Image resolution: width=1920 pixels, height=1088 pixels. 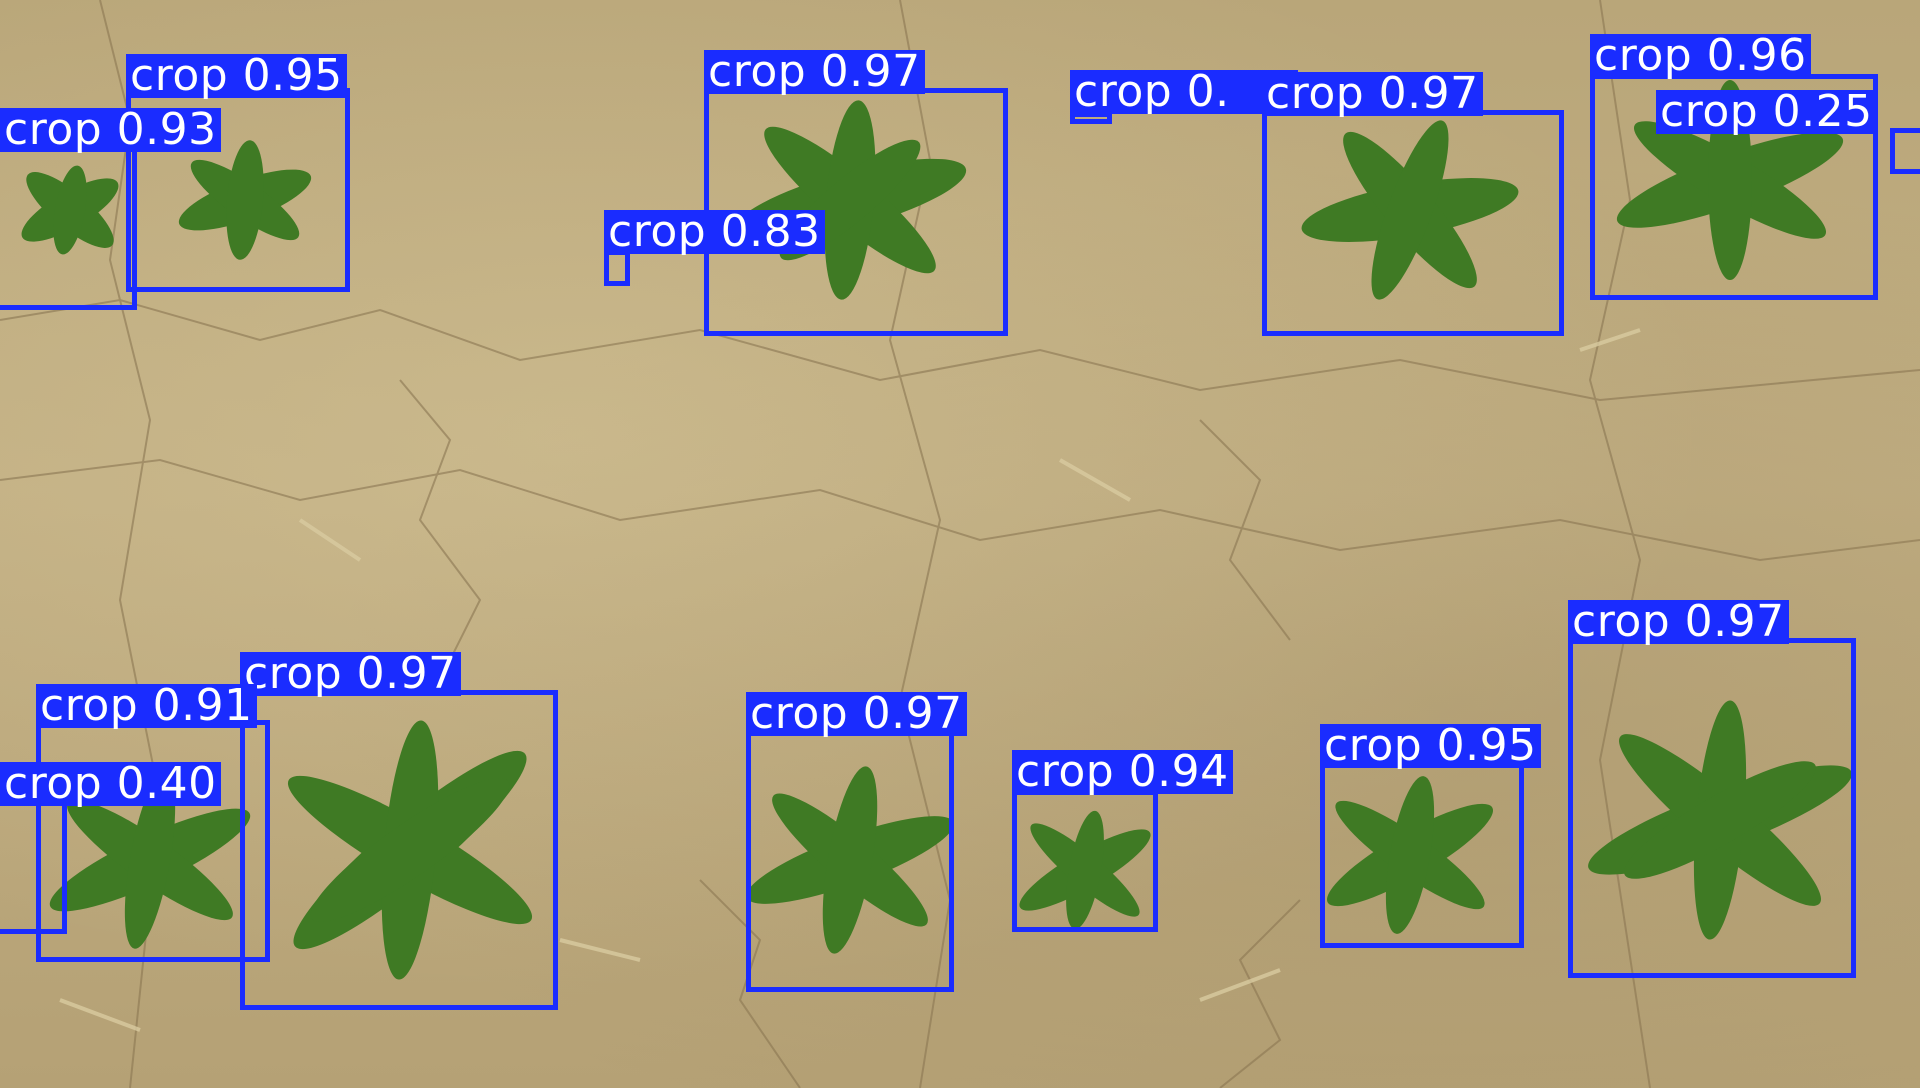 I want to click on detection-label: crop 0.25, so click(x=1766, y=112).